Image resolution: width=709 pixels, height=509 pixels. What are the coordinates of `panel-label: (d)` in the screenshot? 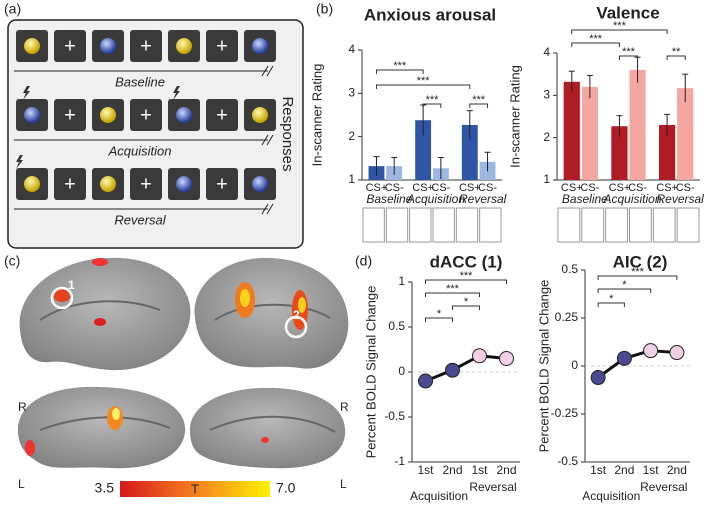 It's located at (363, 261).